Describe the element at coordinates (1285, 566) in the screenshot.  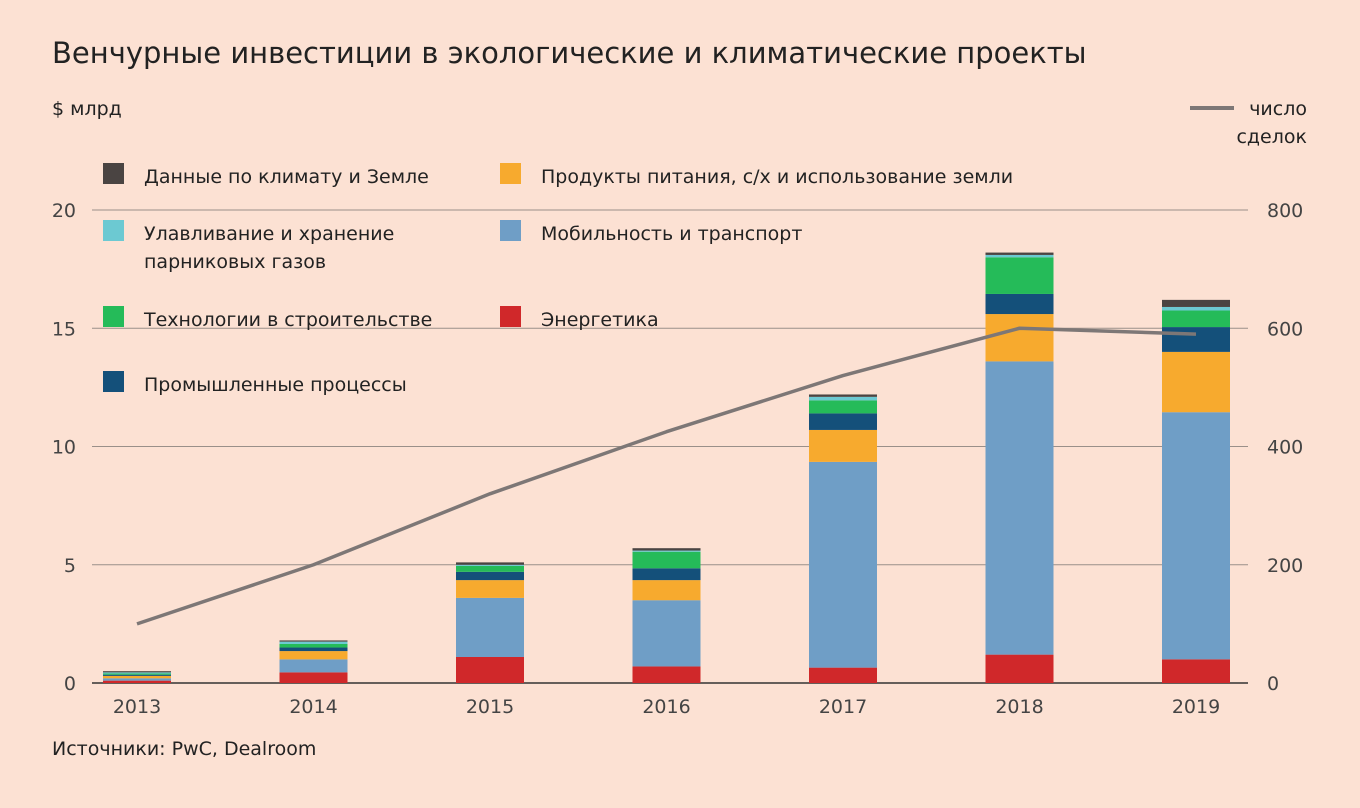
I see `y2-tick-label: 200` at that location.